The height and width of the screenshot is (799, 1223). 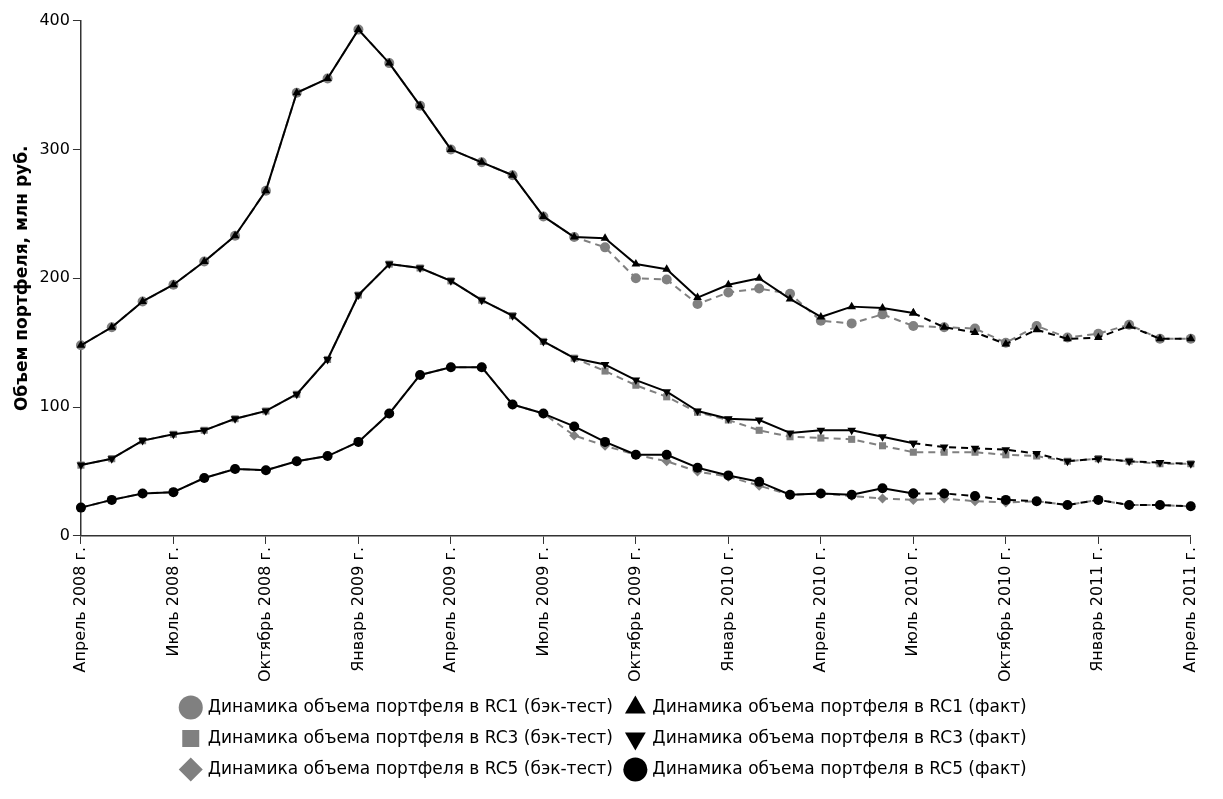 What do you see at coordinates (839, 736) in the screenshot?
I see `legend-label: Динамика объема портфеля в RC3 (факт)` at bounding box center [839, 736].